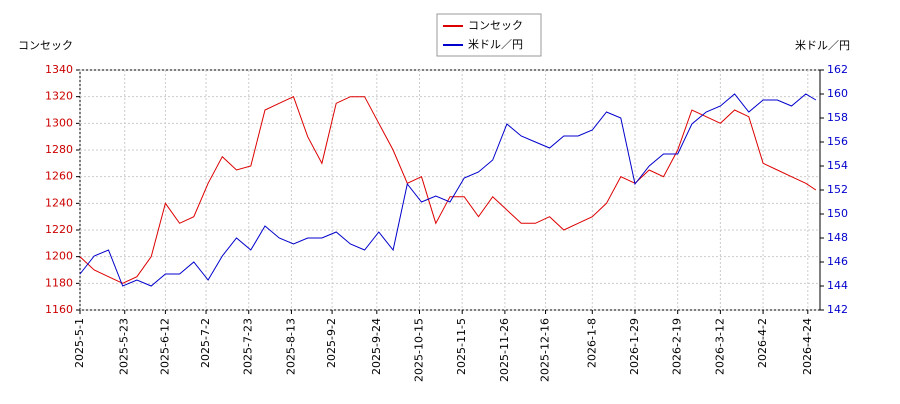 The height and width of the screenshot is (404, 900). I want to click on y2-tick-label: 142, so click(837, 309).